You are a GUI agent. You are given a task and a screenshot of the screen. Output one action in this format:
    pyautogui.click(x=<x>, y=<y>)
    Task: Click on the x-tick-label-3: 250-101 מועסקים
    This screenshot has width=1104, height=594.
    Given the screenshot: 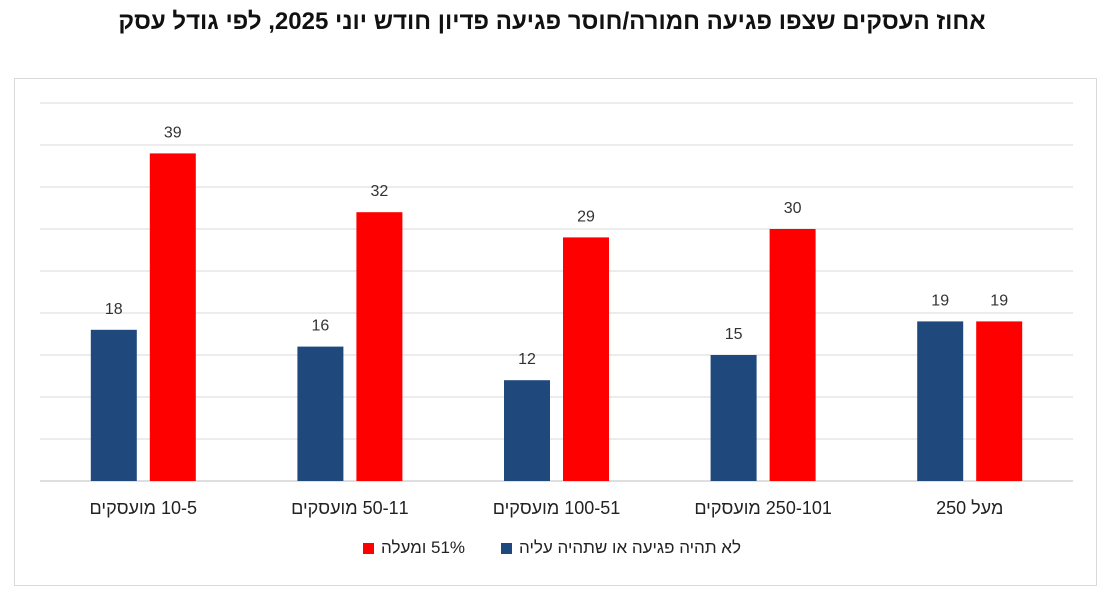 What is the action you would take?
    pyautogui.click(x=763, y=508)
    